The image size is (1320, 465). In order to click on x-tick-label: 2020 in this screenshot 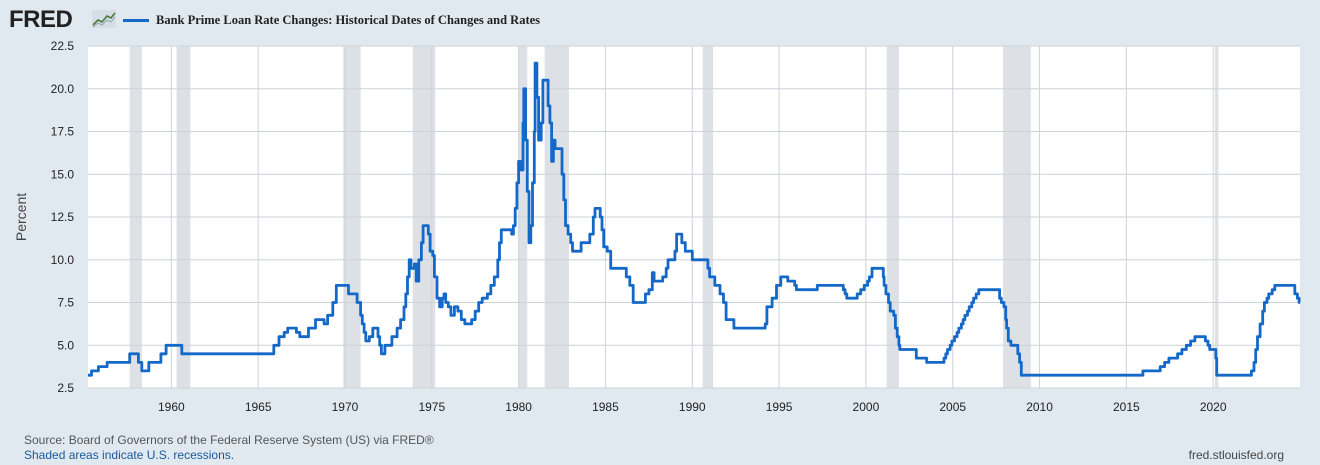, I will do `click(1213, 407)`.